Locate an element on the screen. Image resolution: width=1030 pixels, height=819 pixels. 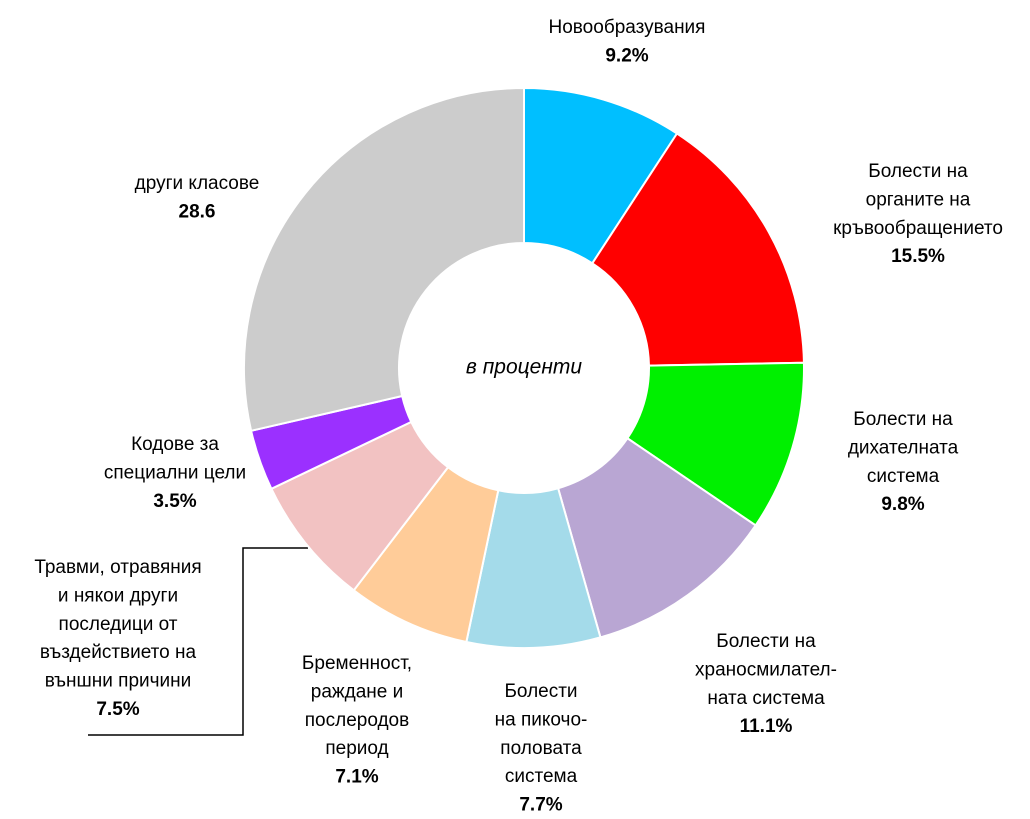
slice-label: други класове is located at coordinates (197, 183).